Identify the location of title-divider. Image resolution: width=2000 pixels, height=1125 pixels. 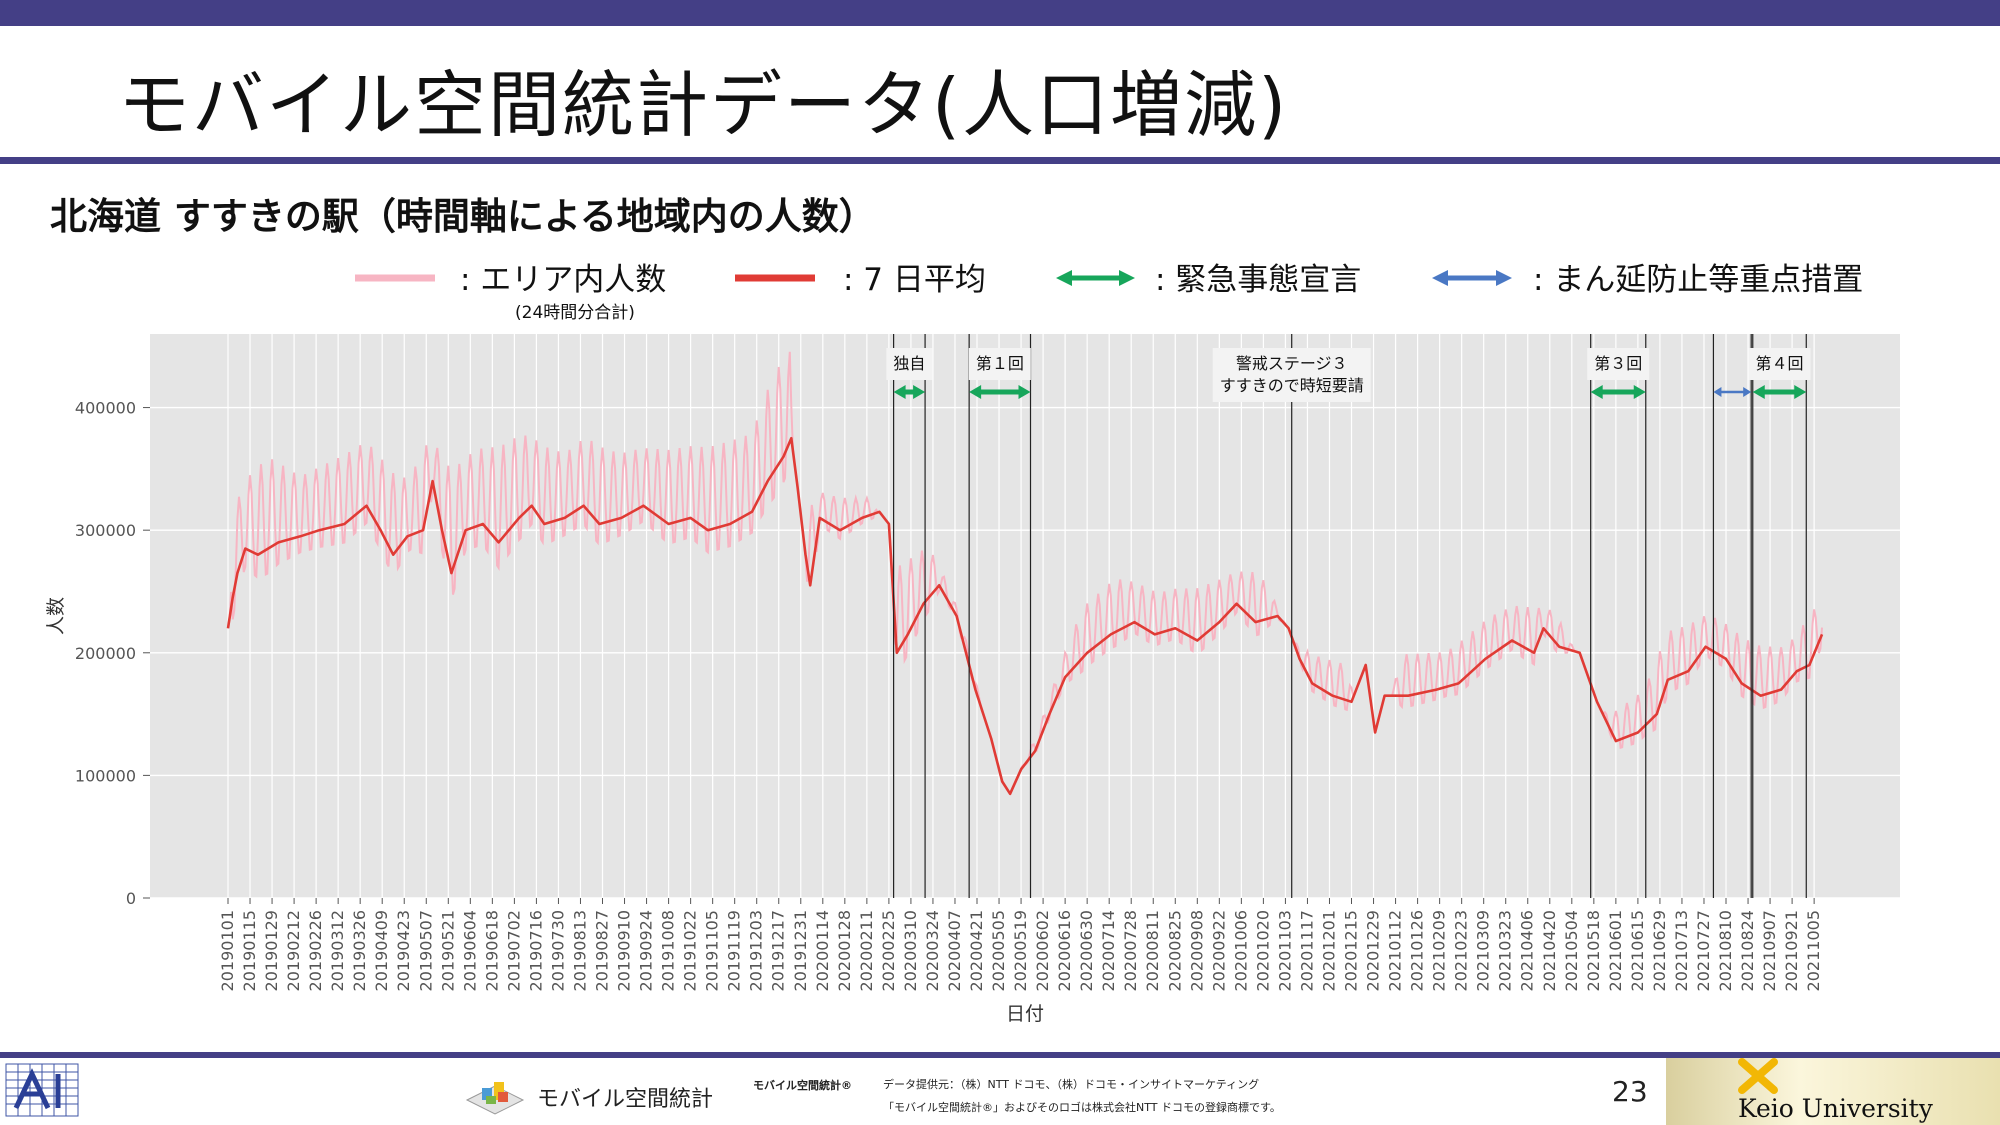
(1000, 160).